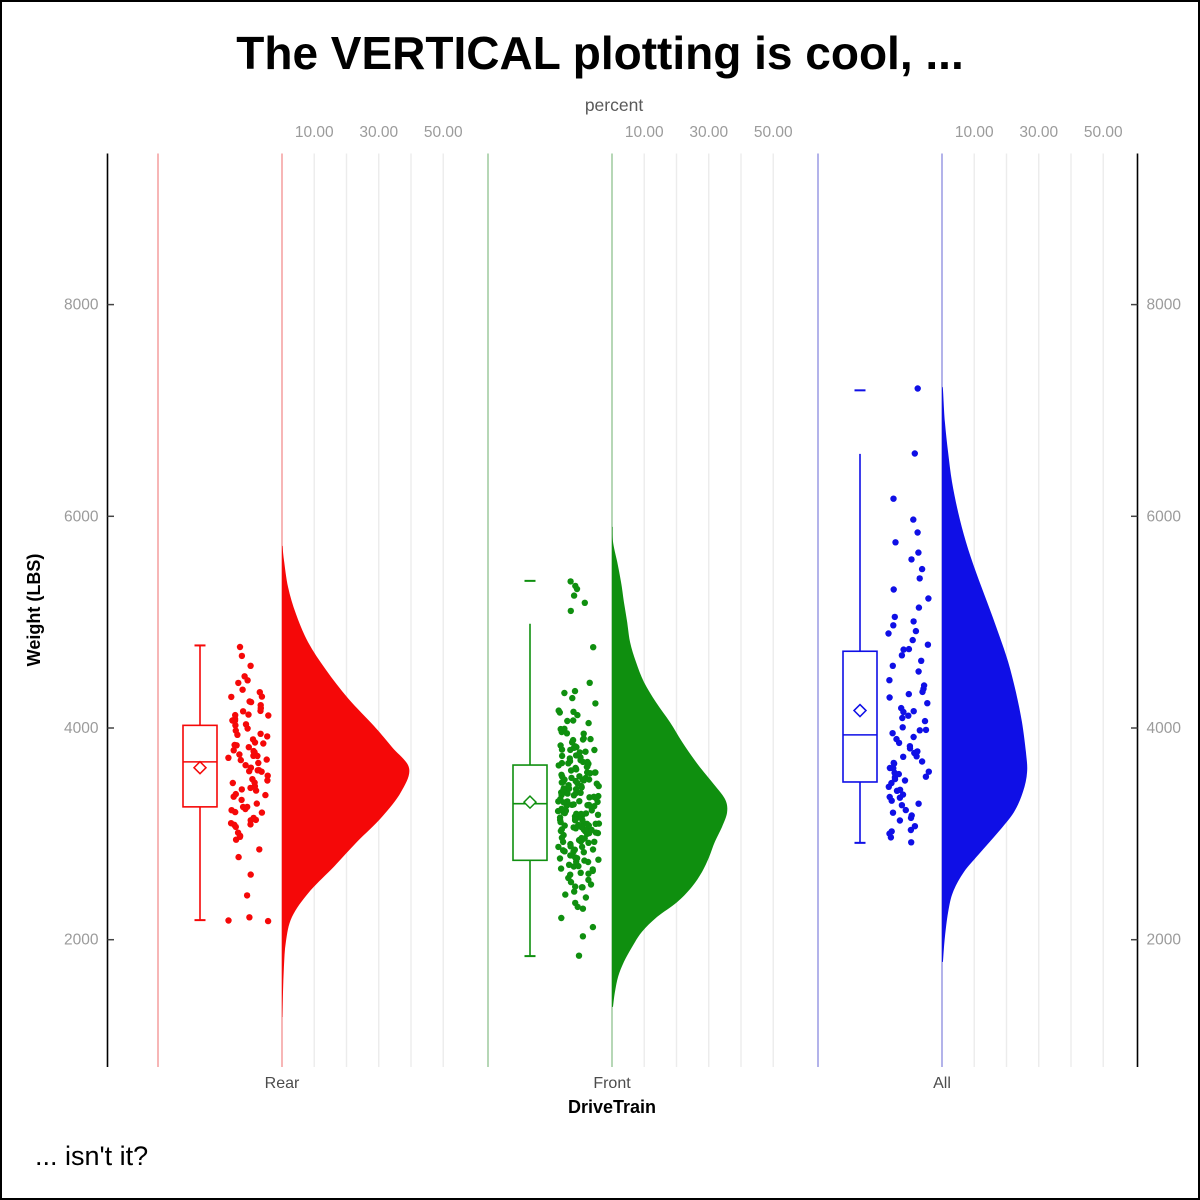 The height and width of the screenshot is (1200, 1200). Describe the element at coordinates (974, 132) in the screenshot. I see `percent-tick-label-all-10: 10.00` at that location.